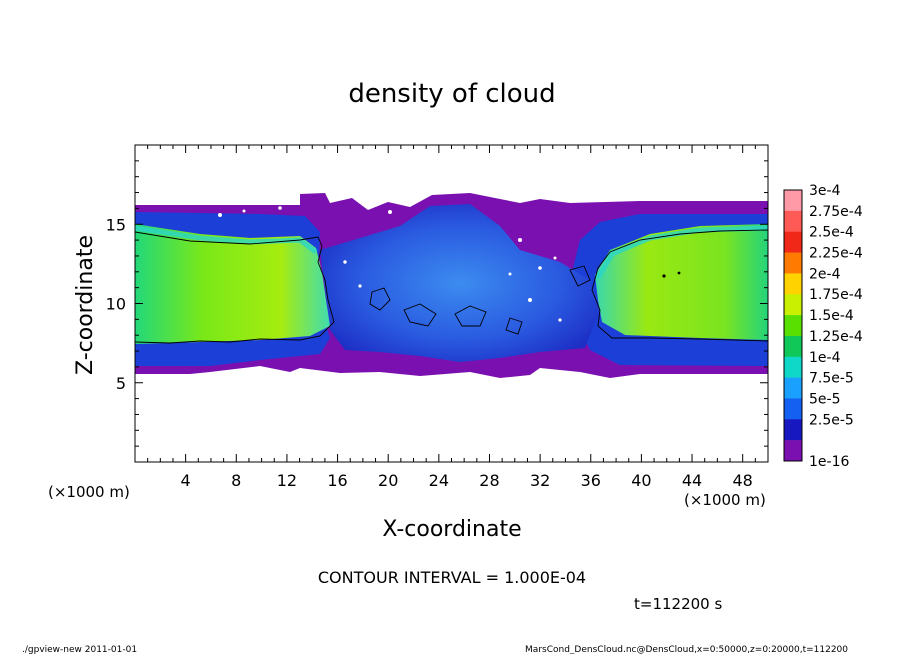 Image resolution: width=904 pixels, height=654 pixels. Describe the element at coordinates (825, 274) in the screenshot. I see `colorbar-label: 2e-4` at that location.